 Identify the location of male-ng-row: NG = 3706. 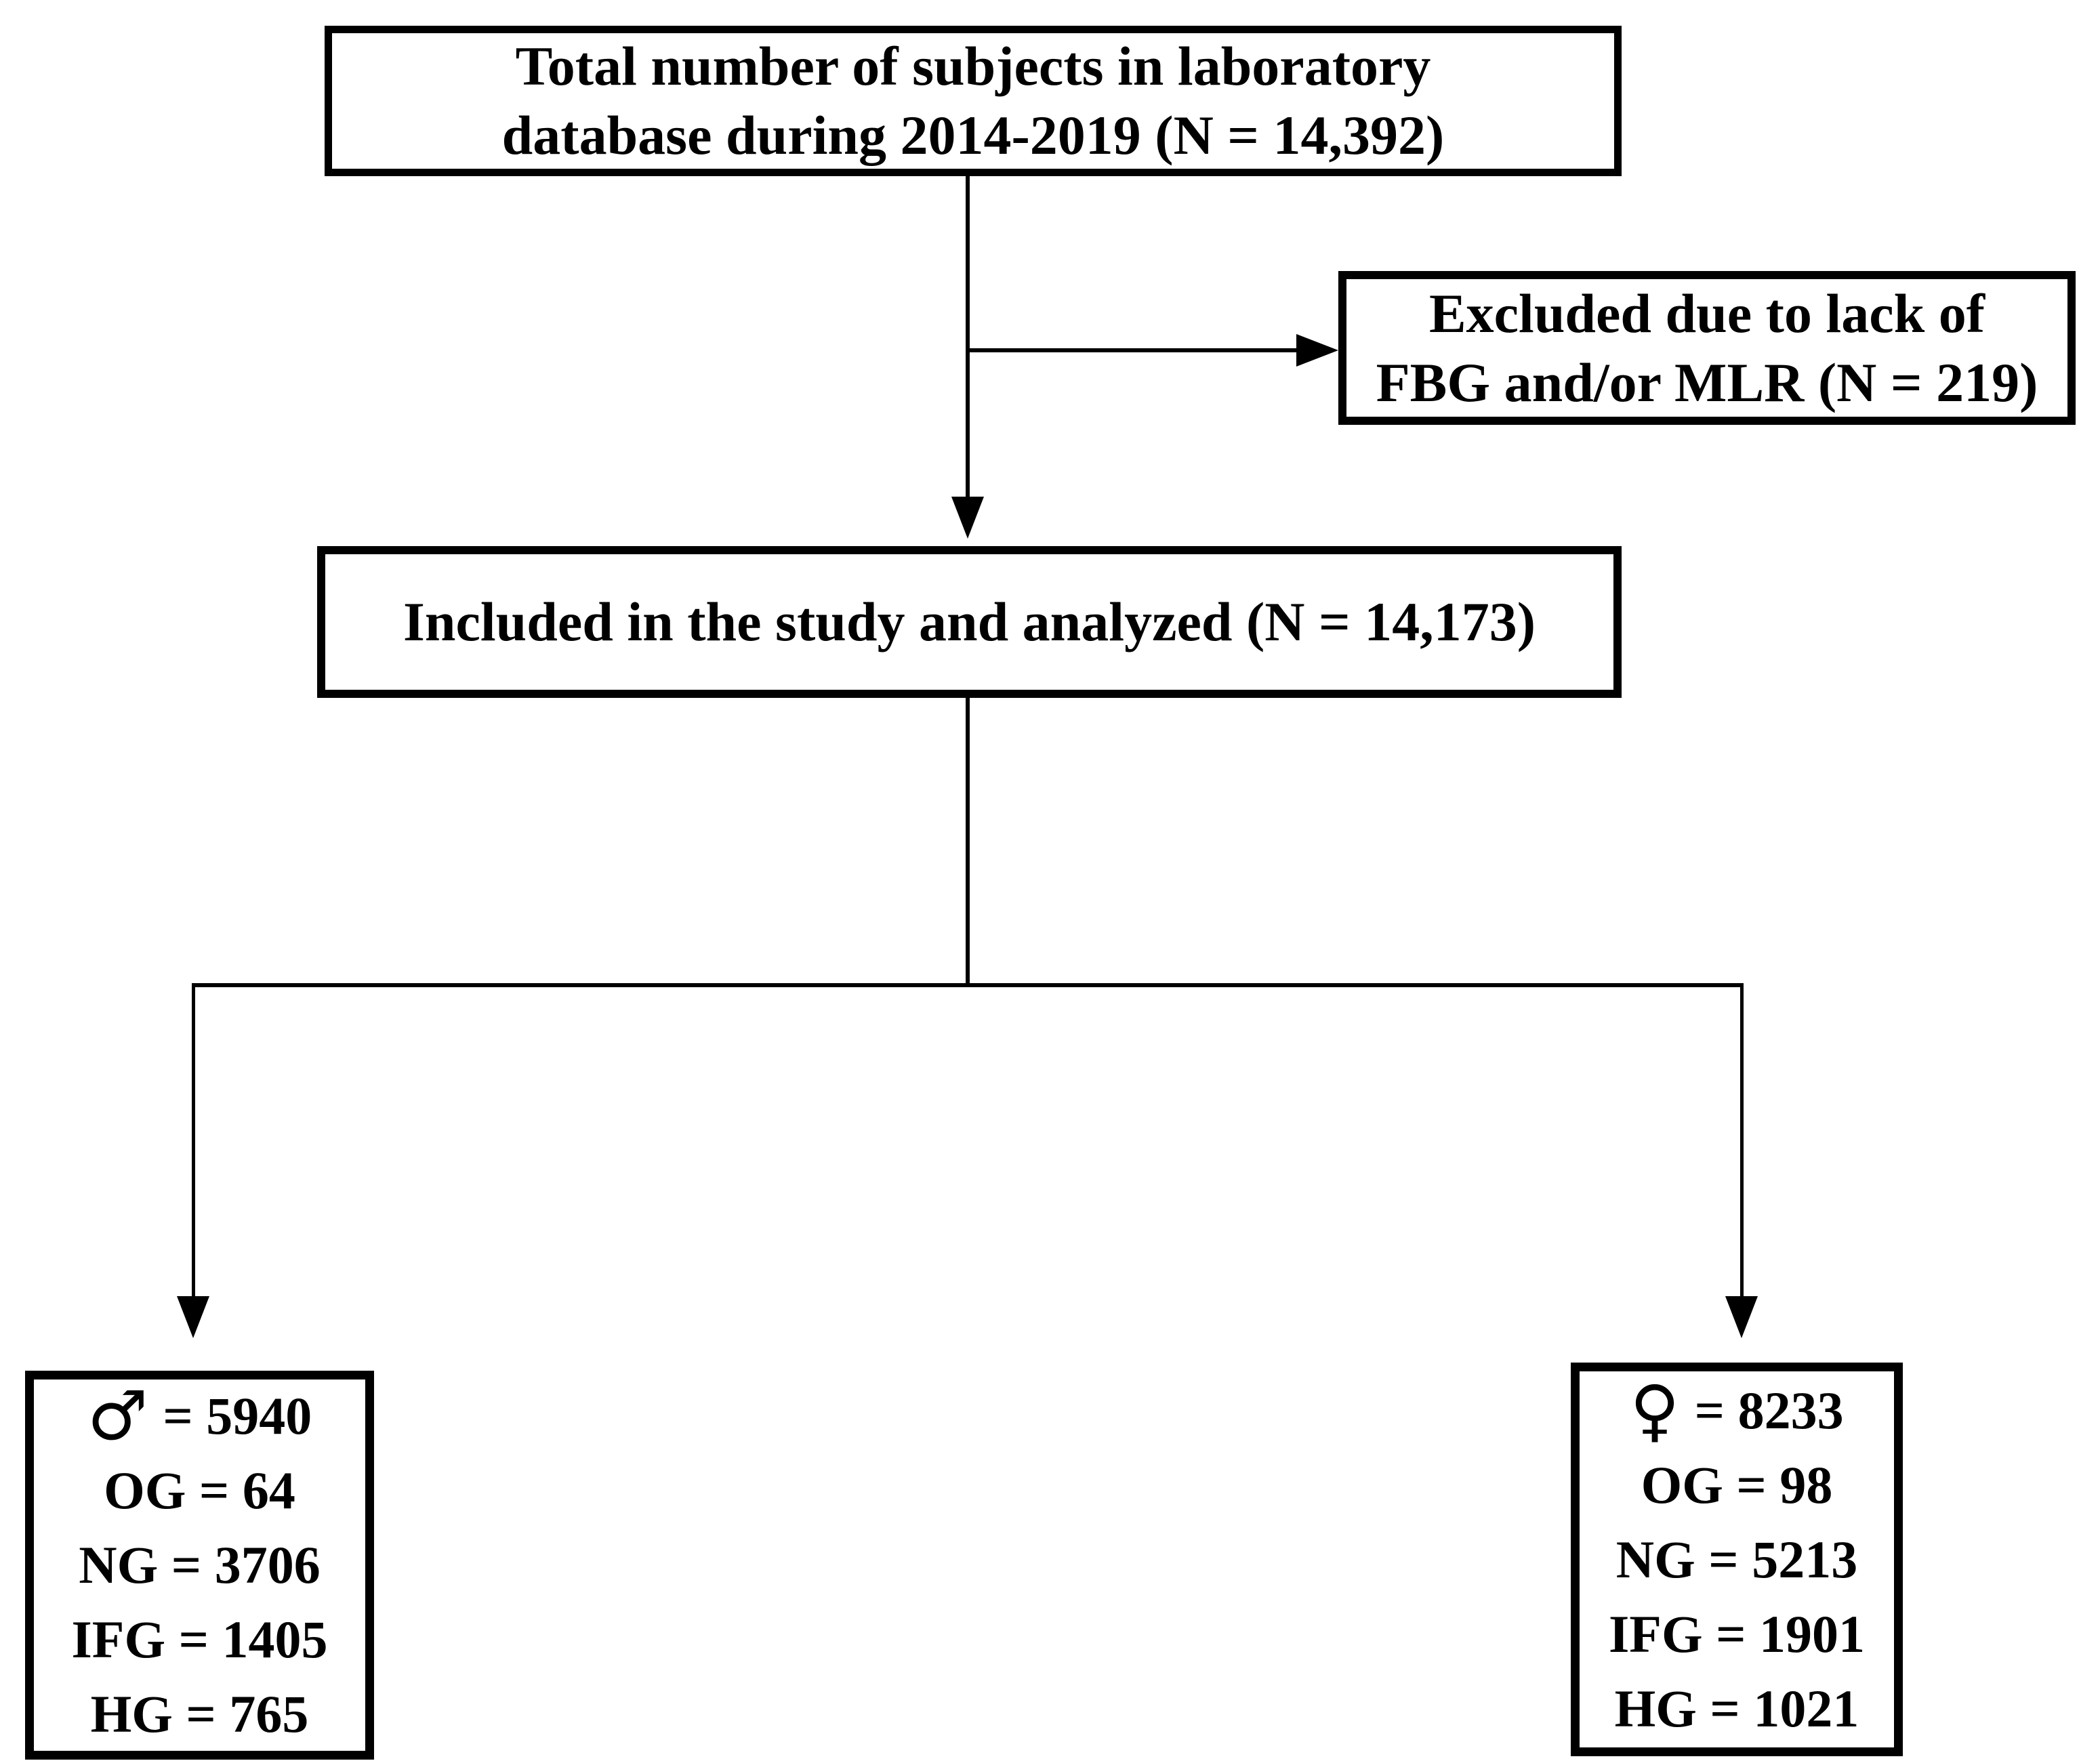
(200, 1565).